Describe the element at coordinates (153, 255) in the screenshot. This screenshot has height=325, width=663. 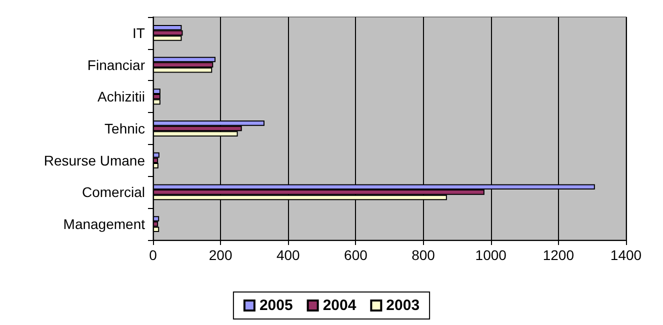
I see `x-tick-label: 0` at that location.